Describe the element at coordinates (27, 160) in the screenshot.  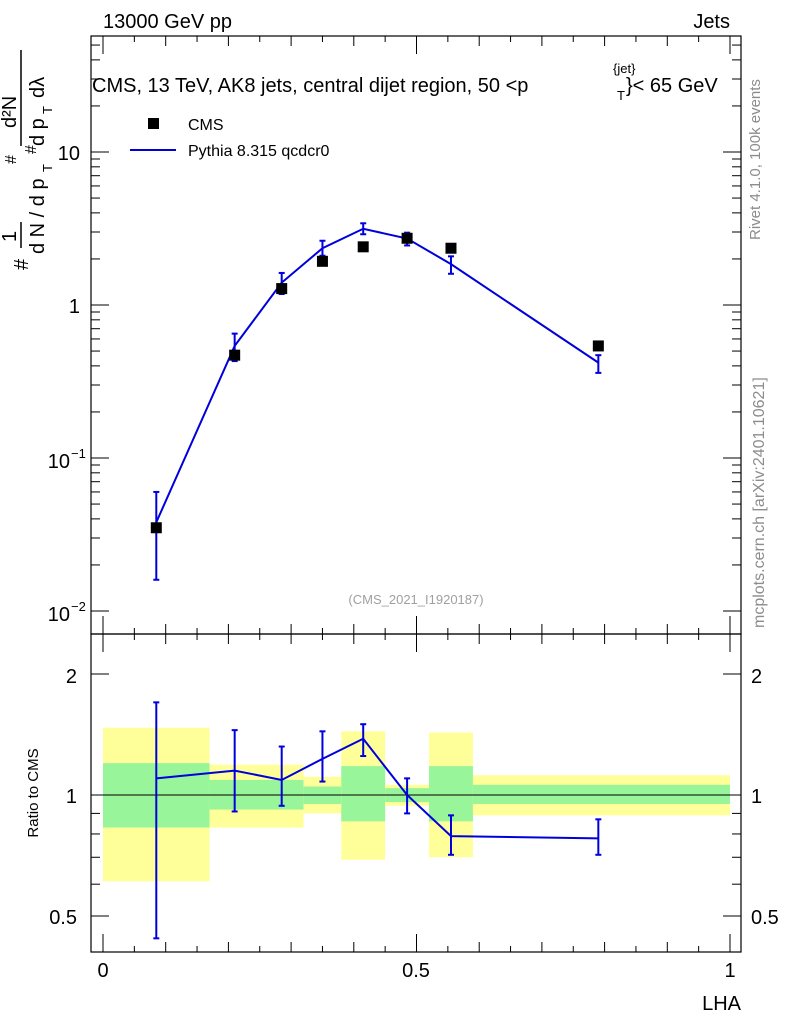
I see `main-y-axis-label: # 1 d N / d p T # d²N d p T dλ #` at that location.